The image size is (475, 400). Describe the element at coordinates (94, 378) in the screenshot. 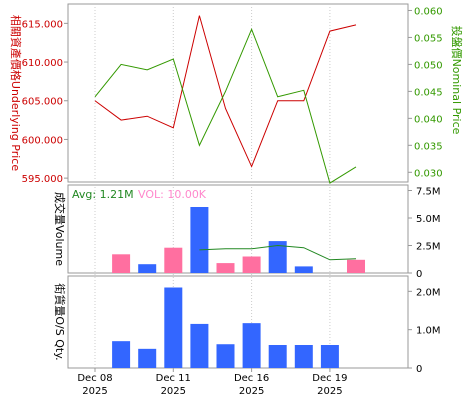

I see `x-tick-date-label: Dec 08` at that location.